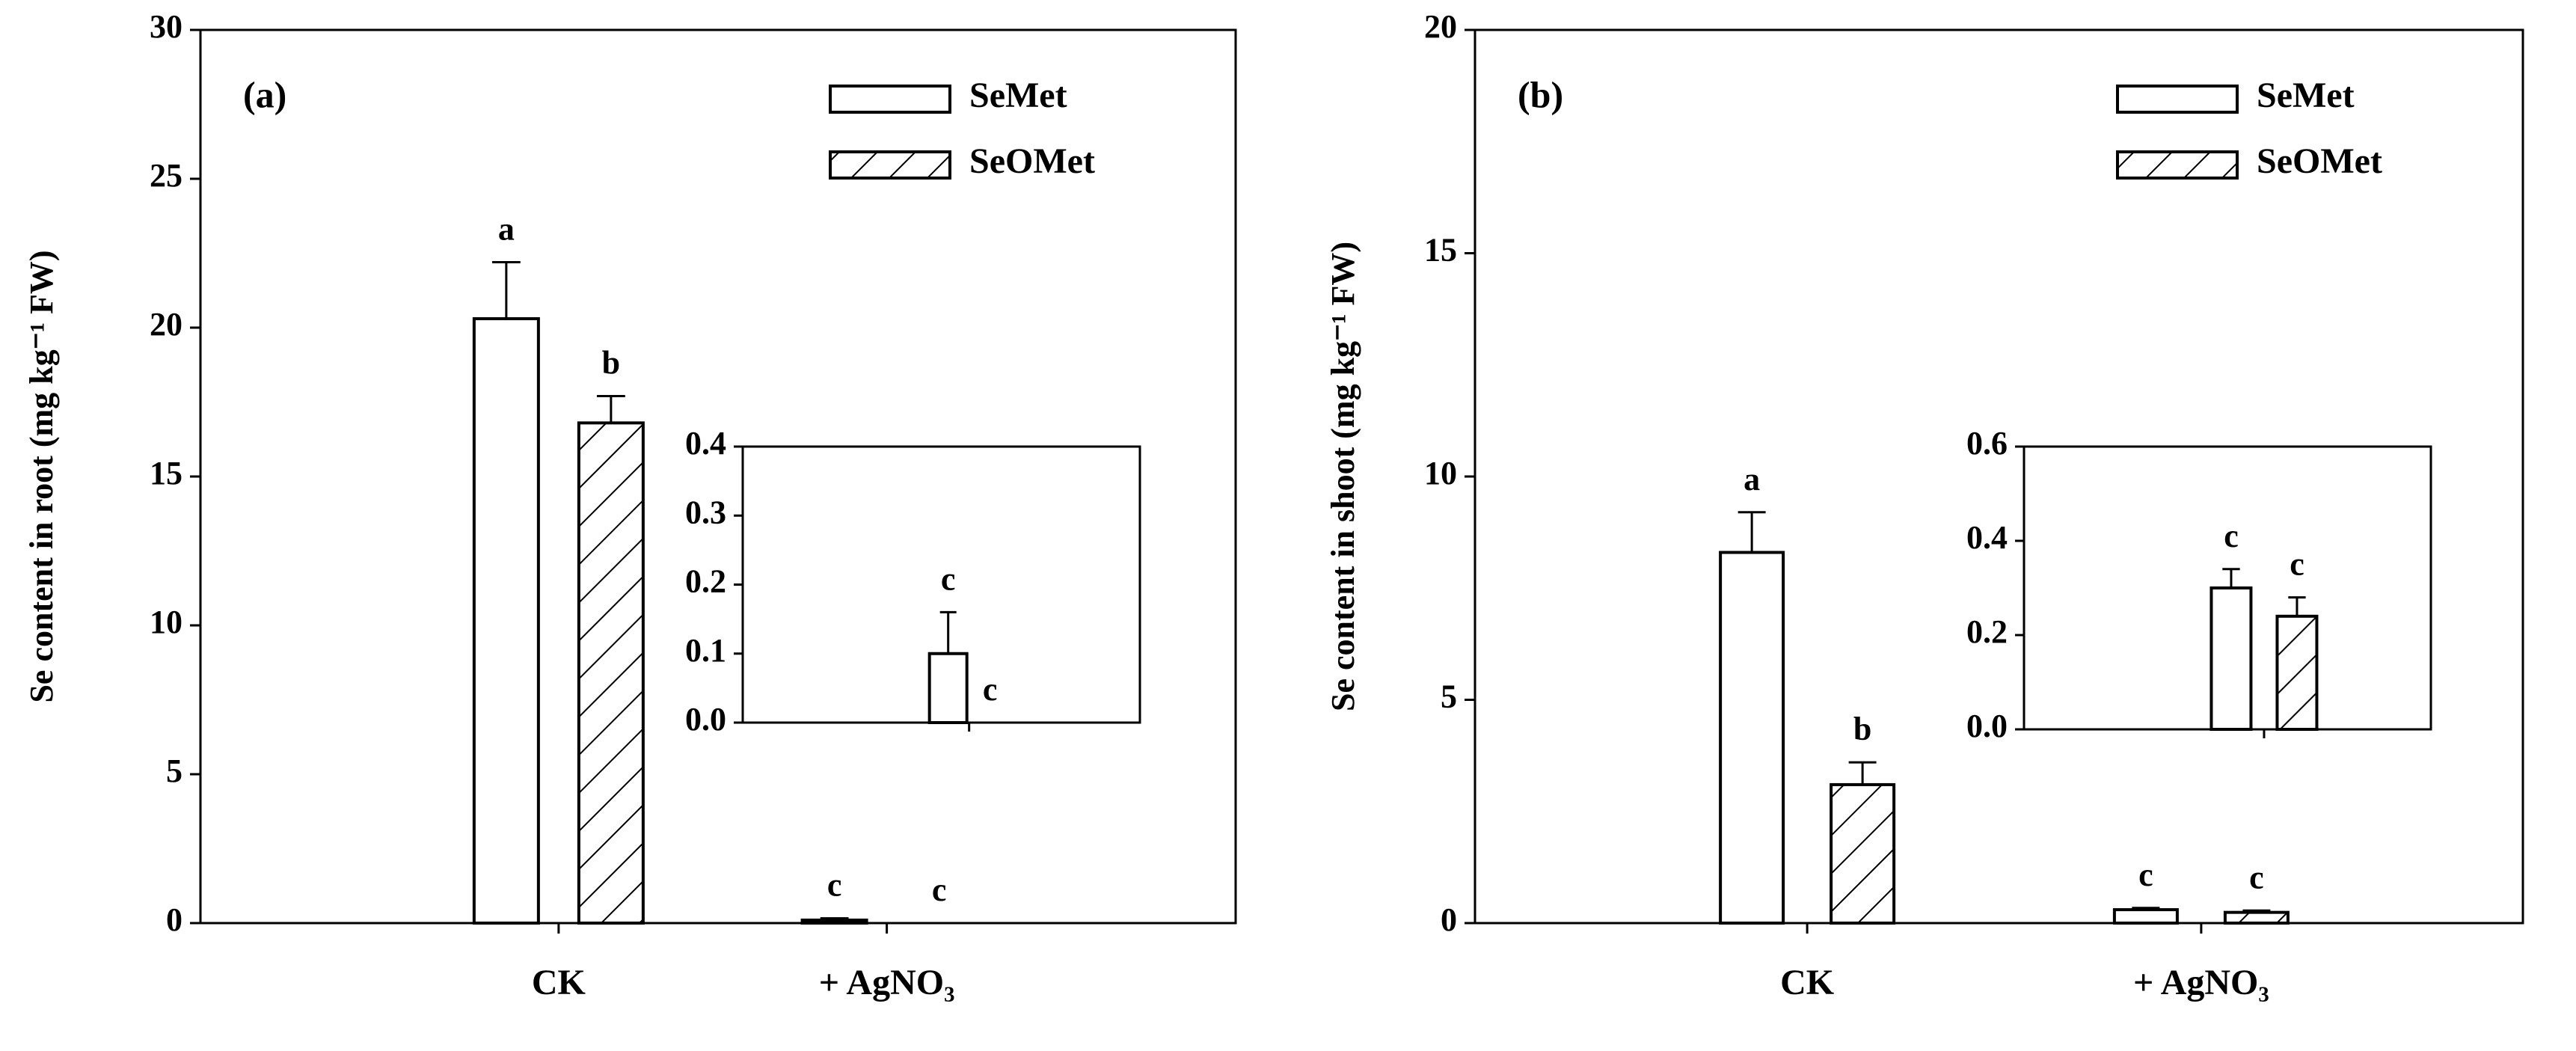 The image size is (2576, 1051). What do you see at coordinates (264, 94) in the screenshot?
I see `panel-label: (a)` at bounding box center [264, 94].